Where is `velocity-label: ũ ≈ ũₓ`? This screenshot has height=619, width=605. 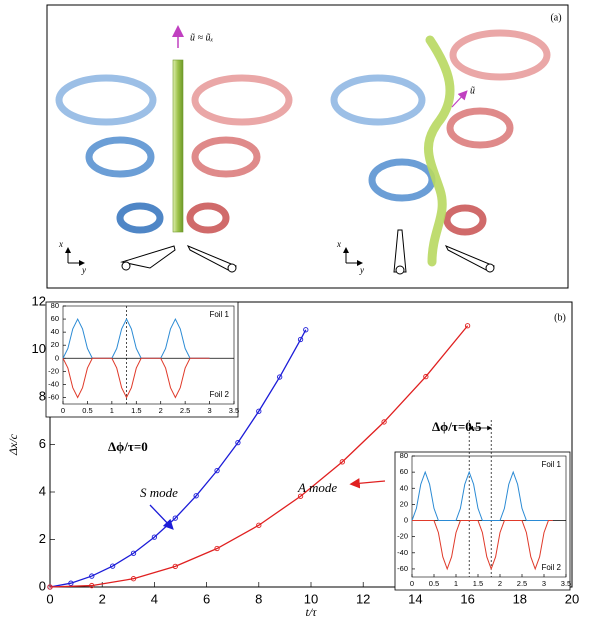
velocity-label: ũ ≈ ũₓ is located at coordinates (201, 37).